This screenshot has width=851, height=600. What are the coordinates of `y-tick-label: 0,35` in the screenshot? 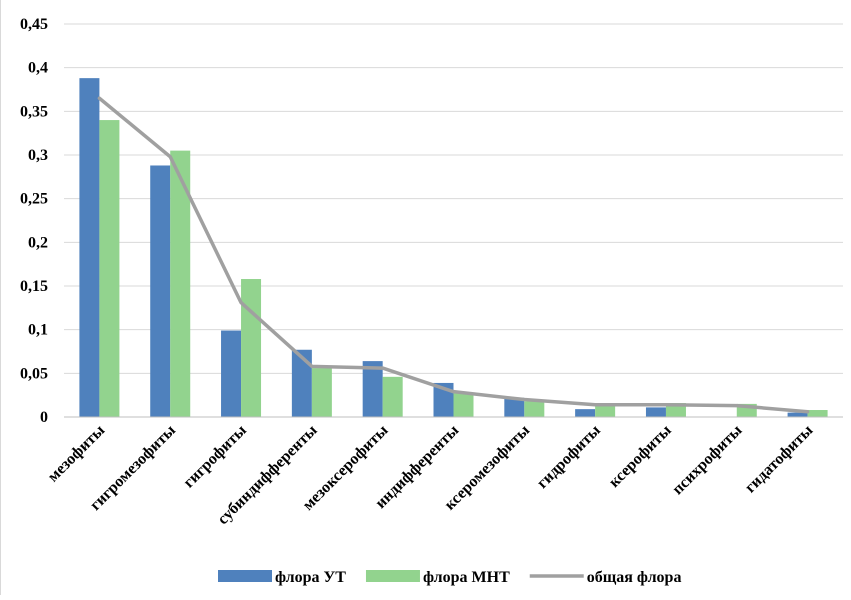 It's located at (34, 111).